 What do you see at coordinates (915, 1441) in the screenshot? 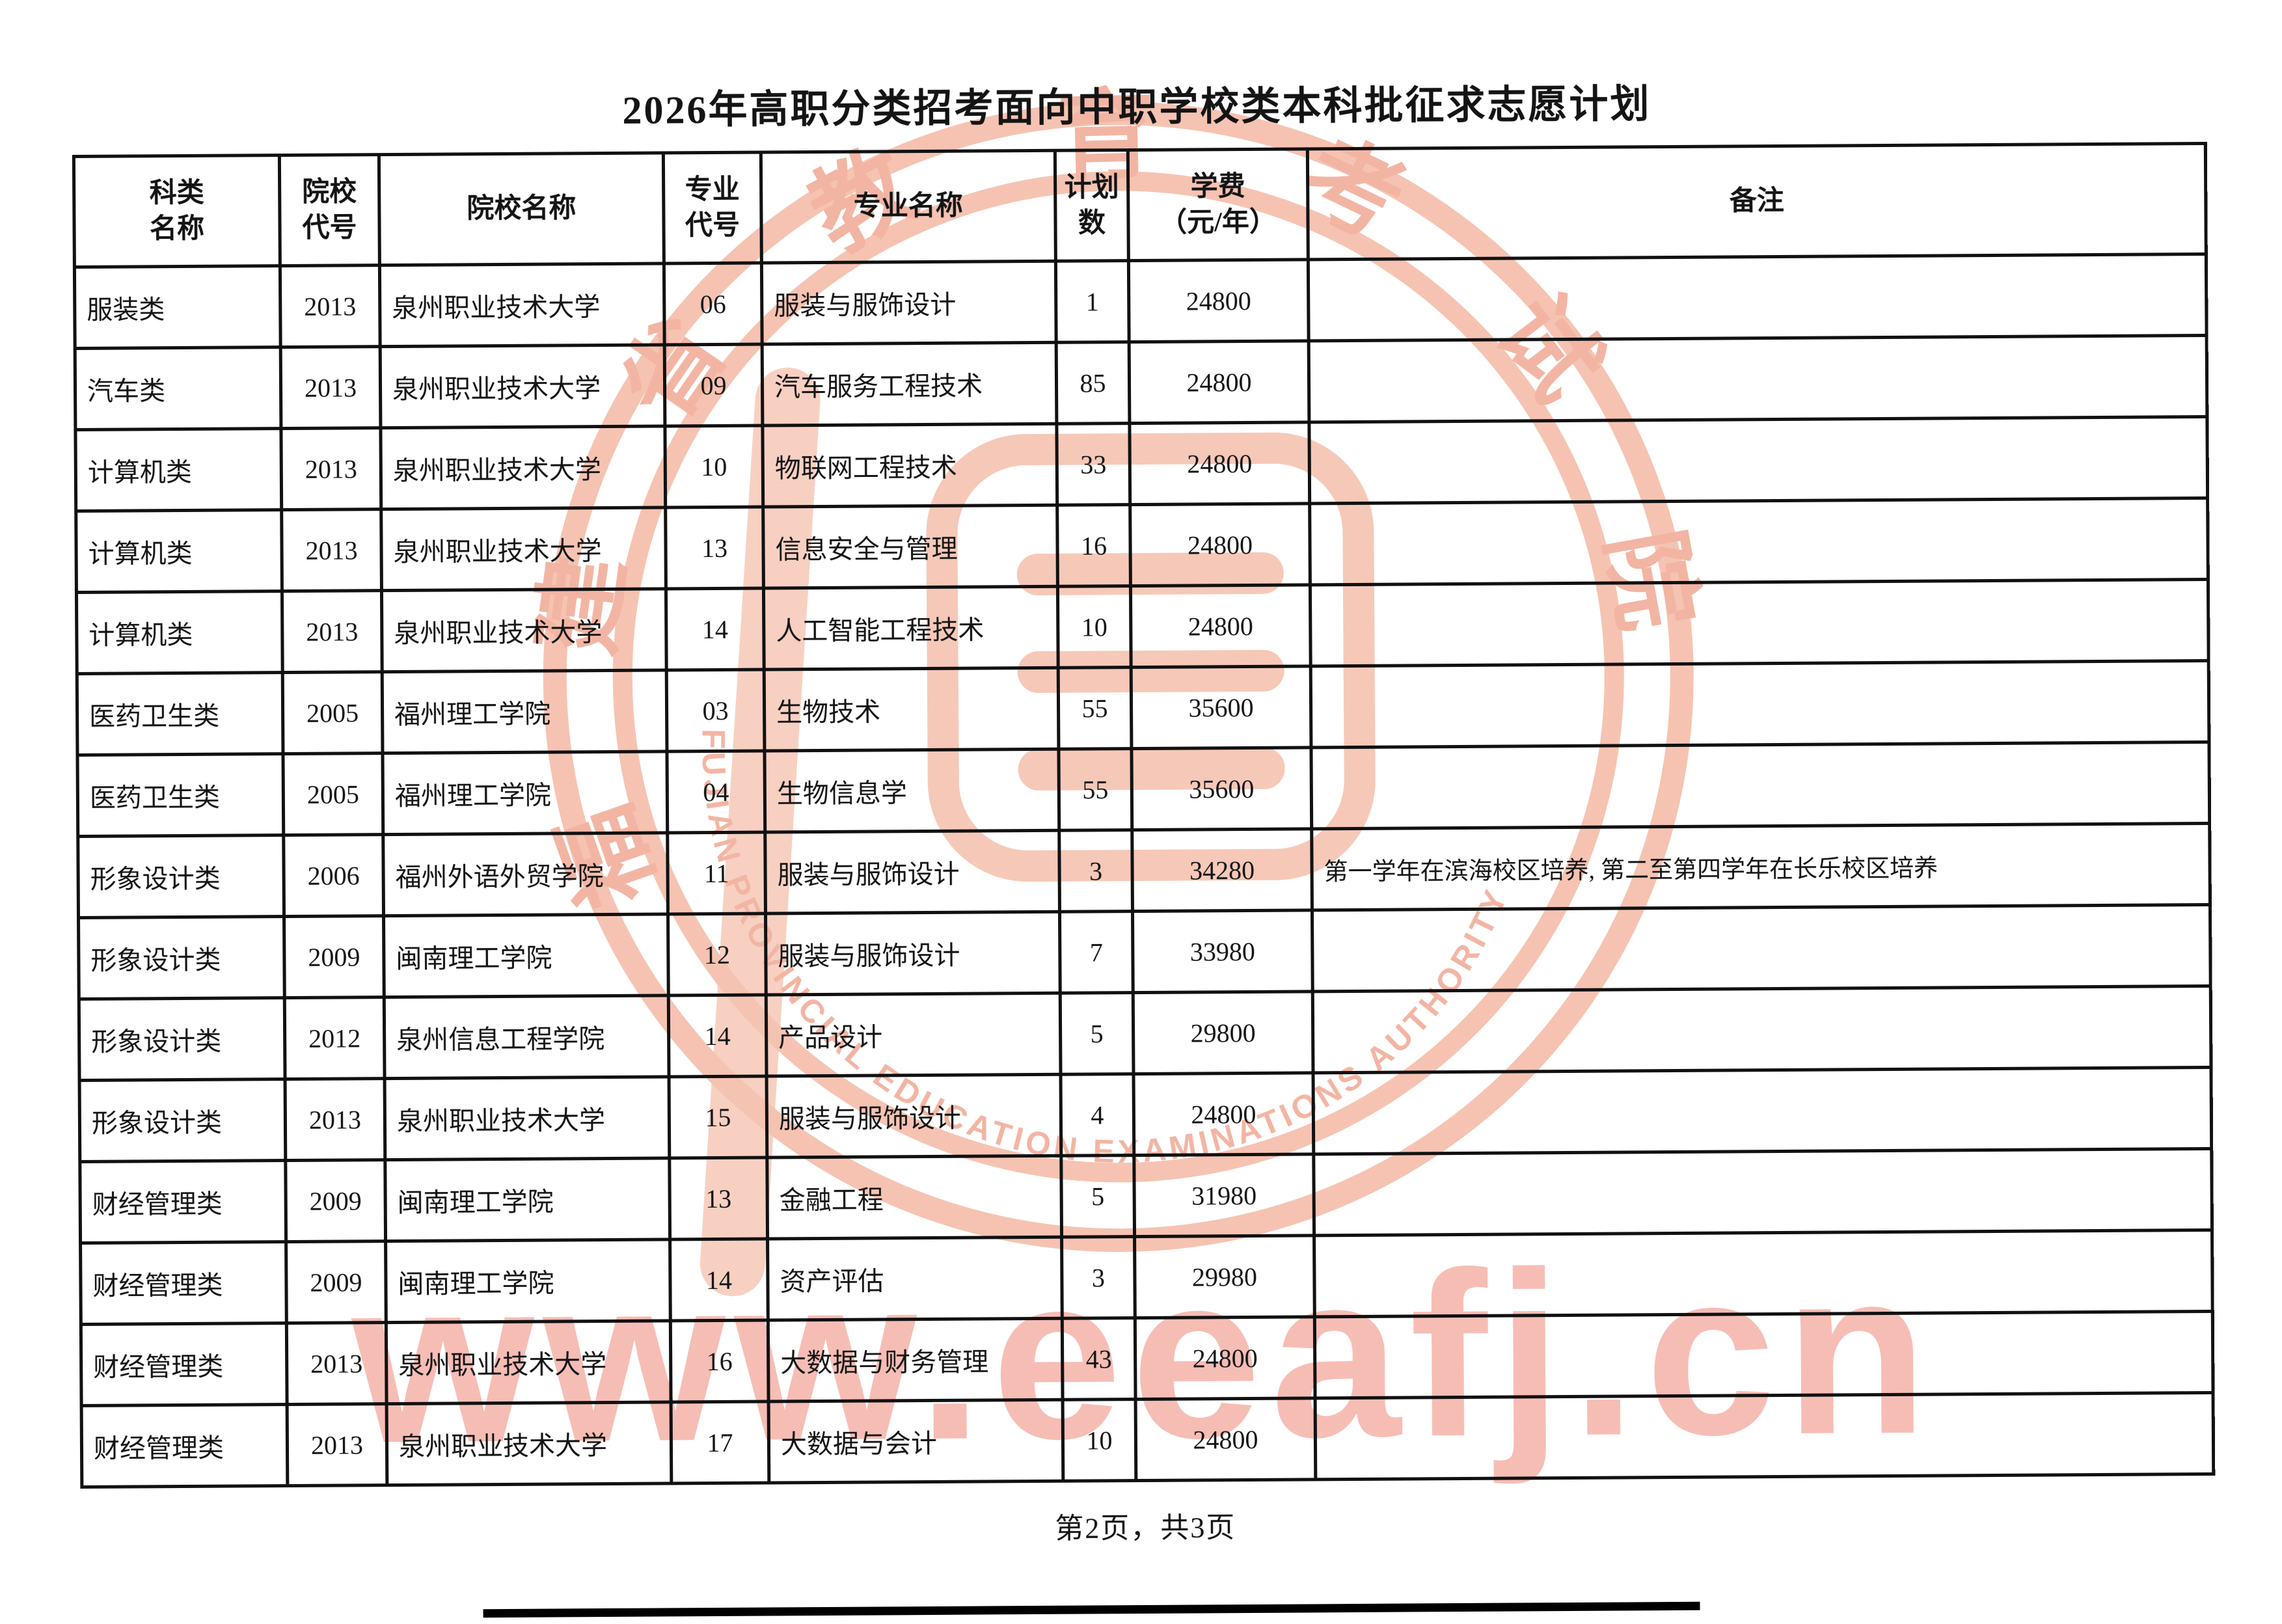
I see `cell-major-name: 大数据与会计` at bounding box center [915, 1441].